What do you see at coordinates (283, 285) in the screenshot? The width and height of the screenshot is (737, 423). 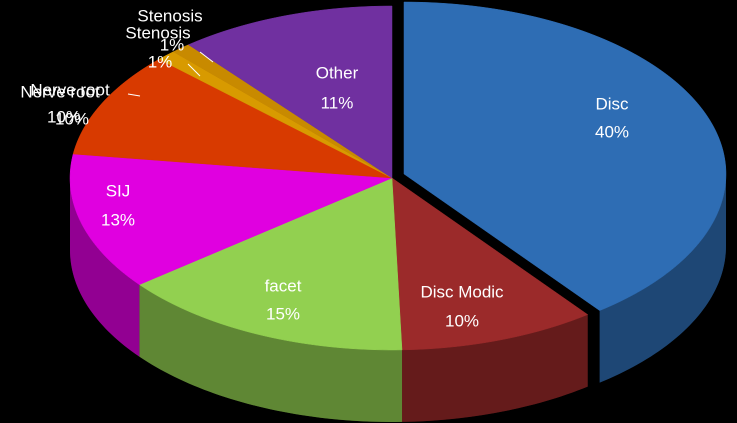 I see `slice-label: facet` at bounding box center [283, 285].